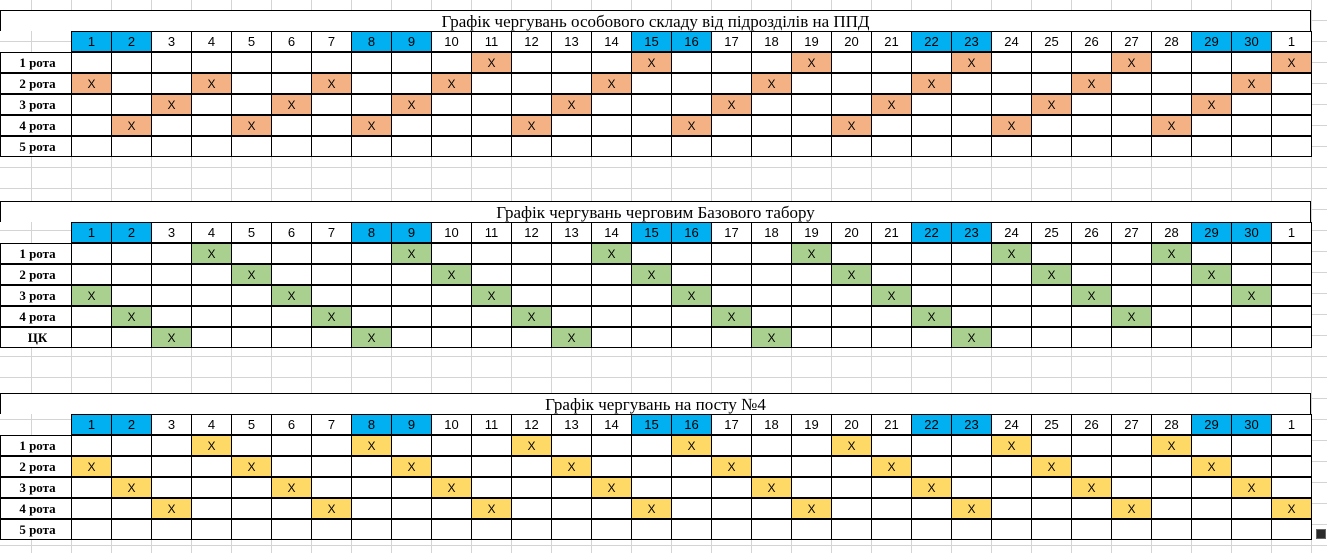  I want to click on day-header-cell: 27, so click(1131, 41).